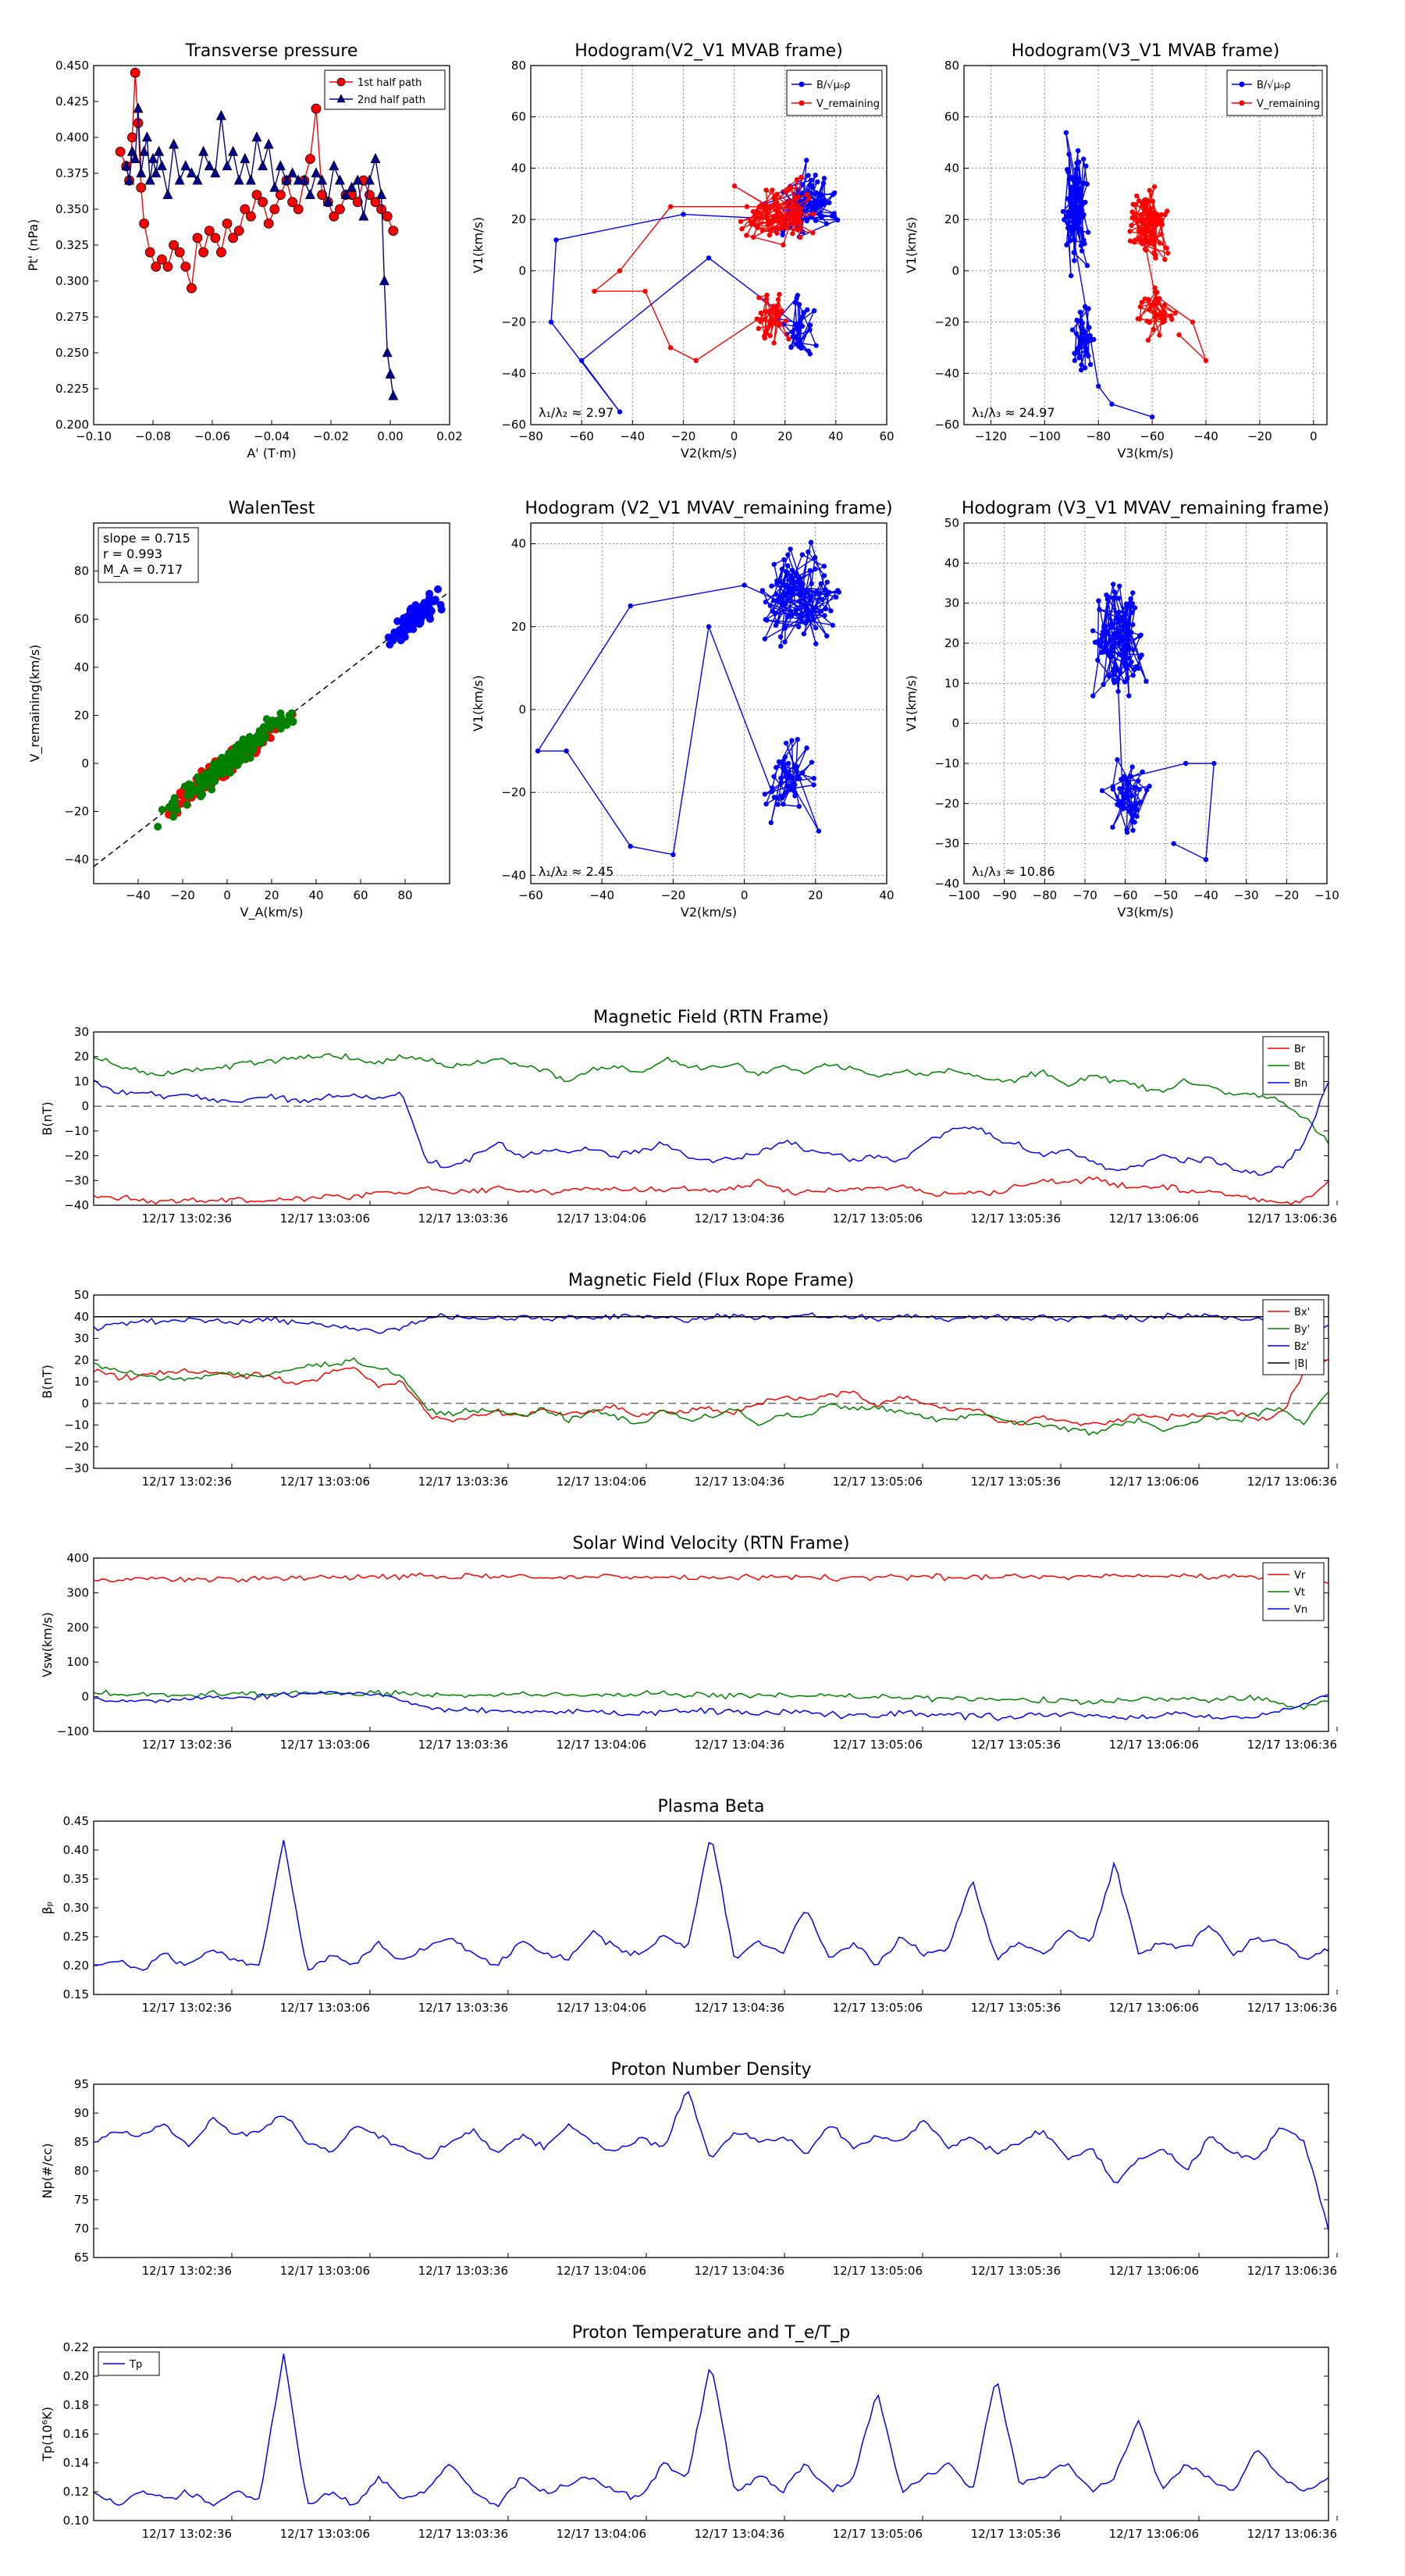  What do you see at coordinates (81, 2200) in the screenshot?
I see `y-tick-label: 75` at bounding box center [81, 2200].